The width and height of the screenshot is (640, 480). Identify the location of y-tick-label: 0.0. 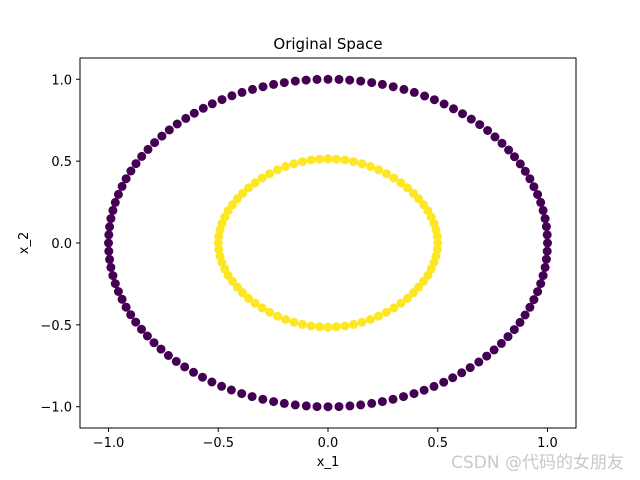
(61, 244).